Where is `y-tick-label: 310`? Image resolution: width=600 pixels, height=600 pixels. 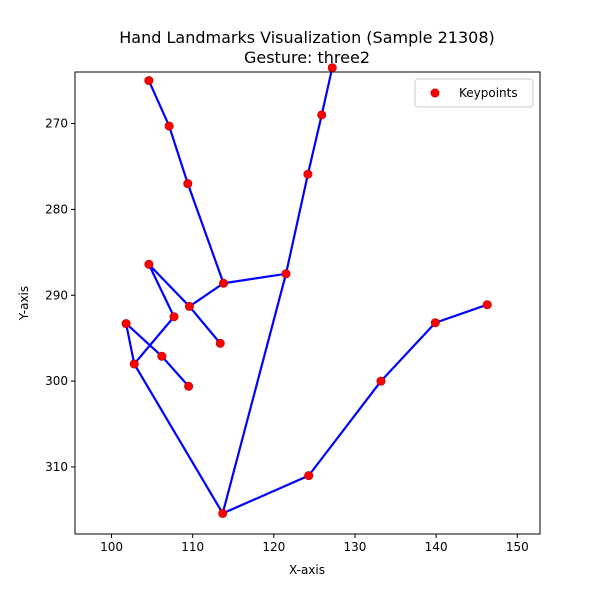
y-tick-label: 310 is located at coordinates (56, 467).